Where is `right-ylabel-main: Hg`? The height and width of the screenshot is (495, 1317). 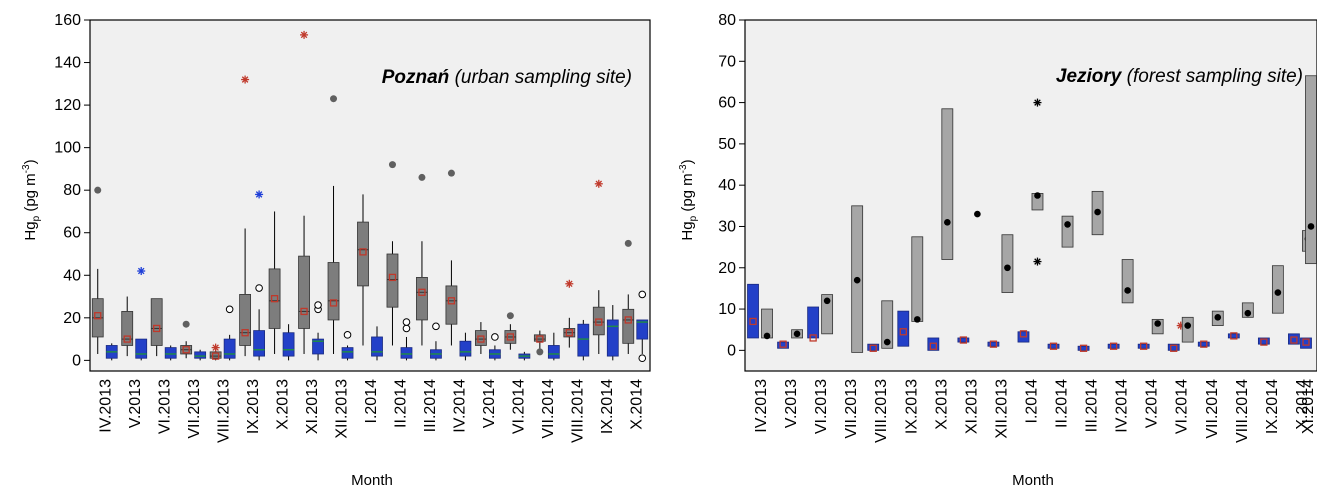 right-ylabel-main: Hg is located at coordinates (687, 230).